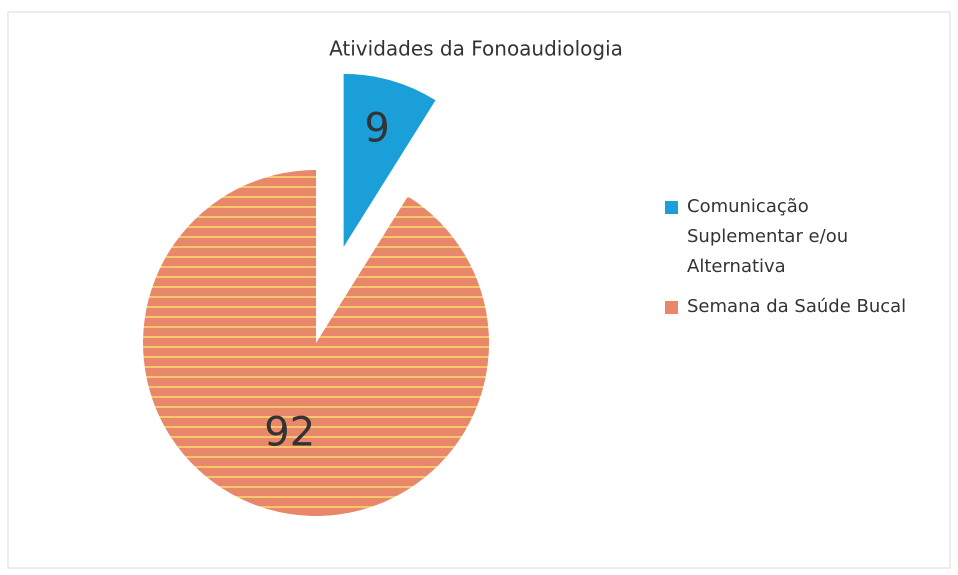  I want to click on legend-item: Comunicação Suplementar e/ou Alternativa, so click(807, 237).